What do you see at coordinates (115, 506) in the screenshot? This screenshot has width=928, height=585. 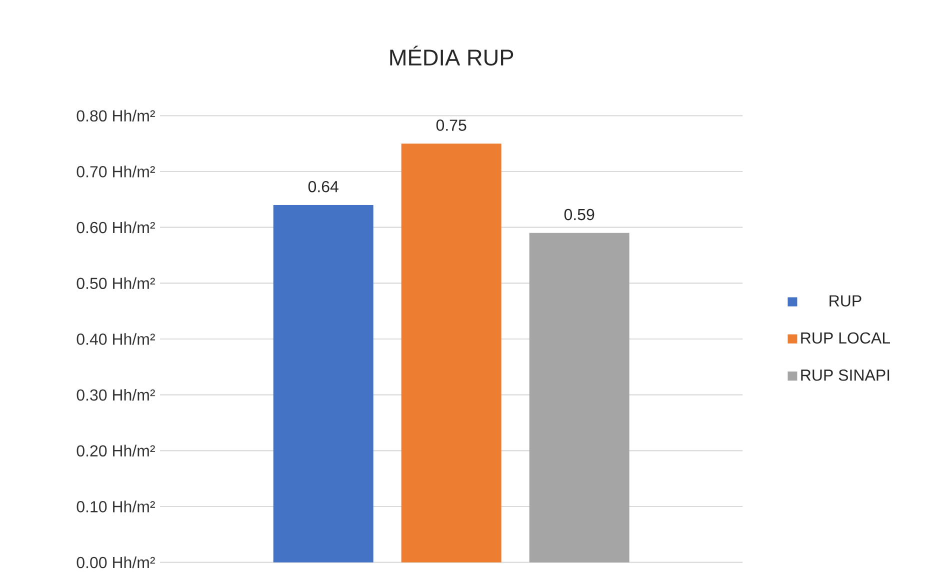 I see `y-tick-label: 0.10 Hh/m²` at bounding box center [115, 506].